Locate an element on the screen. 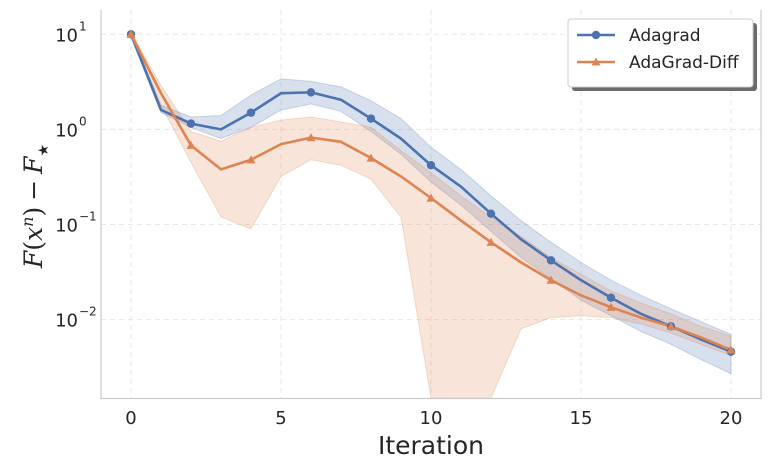  legend: Adagrad AdaGrad-Diff is located at coordinates (662, 54).